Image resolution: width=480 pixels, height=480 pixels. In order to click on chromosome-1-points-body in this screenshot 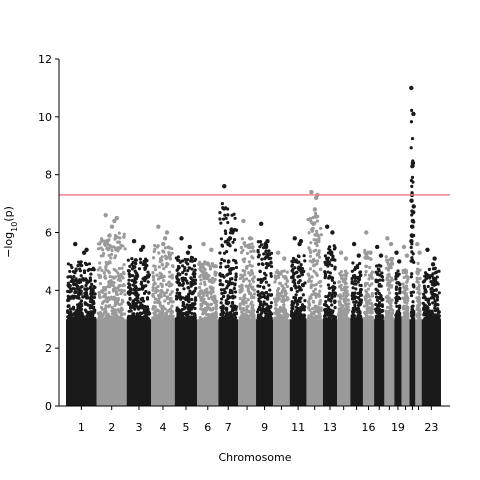, I will do `click(81, 362)`.